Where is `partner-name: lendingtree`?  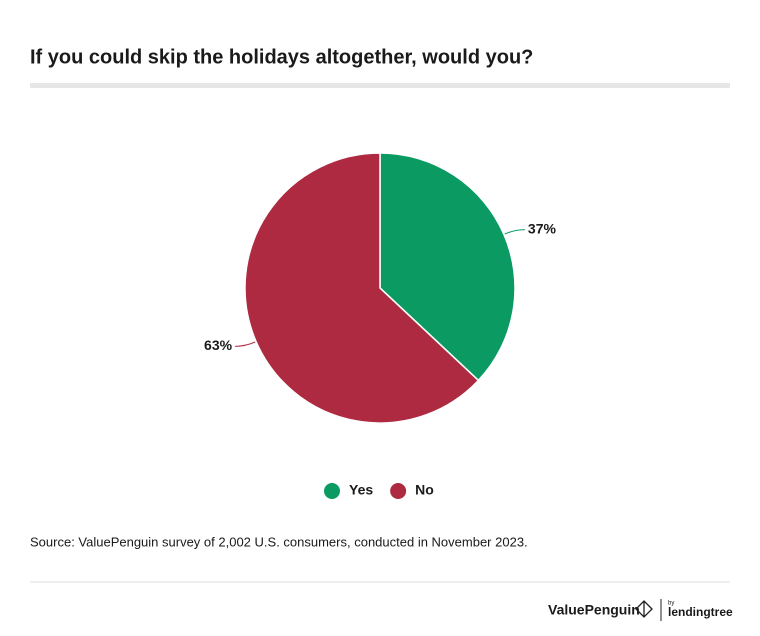
partner-name: lendingtree is located at coordinates (700, 612).